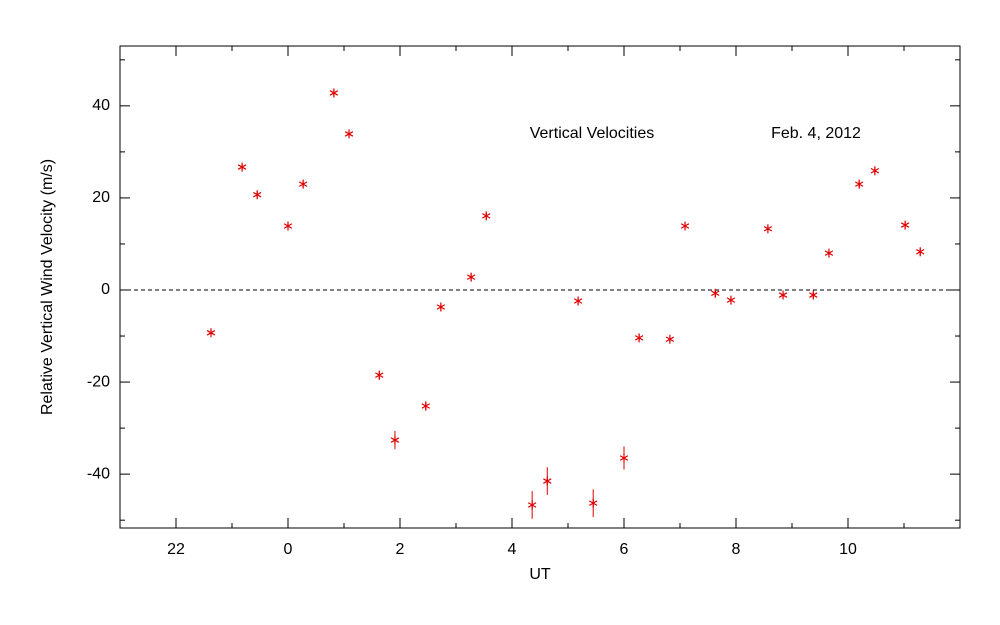 The height and width of the screenshot is (625, 1000). I want to click on y-tick-label: -40, so click(98, 473).